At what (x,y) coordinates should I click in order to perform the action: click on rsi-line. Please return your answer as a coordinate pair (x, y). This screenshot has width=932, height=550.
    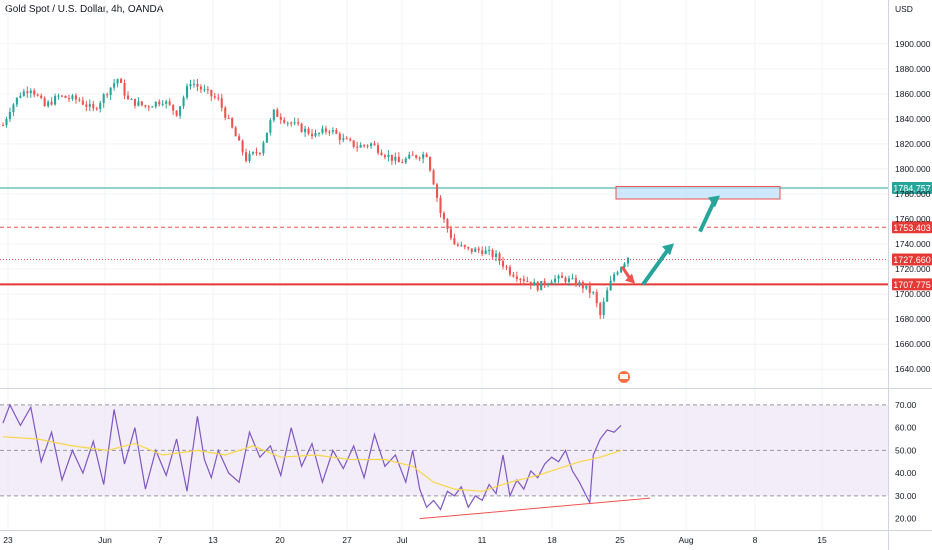
    Looking at the image, I should click on (312, 457).